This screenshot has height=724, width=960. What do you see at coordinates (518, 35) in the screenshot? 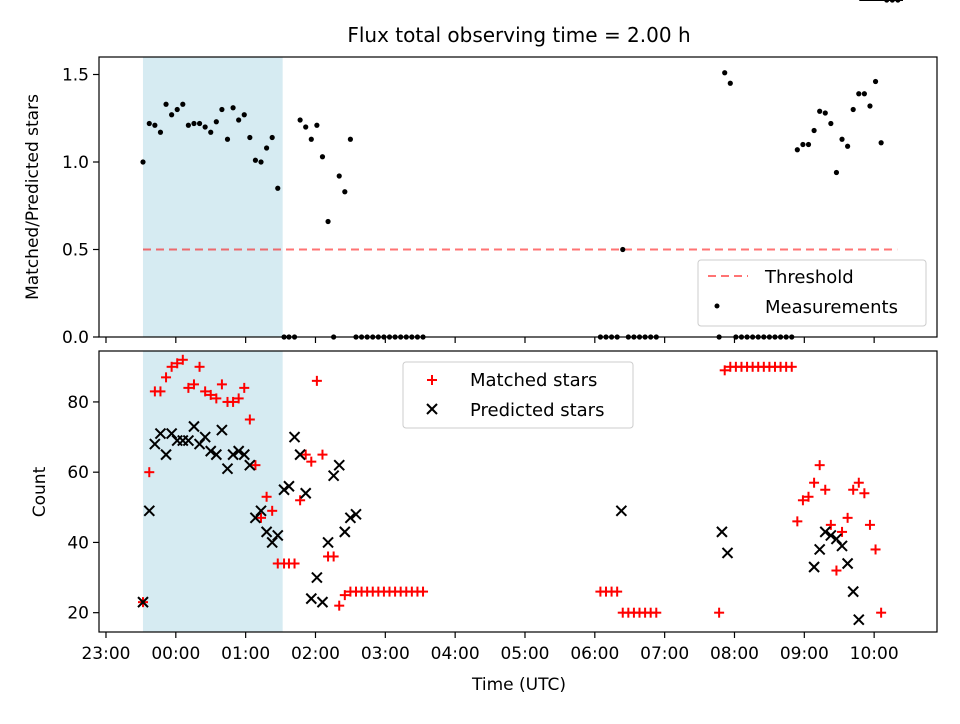
I see `figure-title: Flux total observing time = 2.00 h` at bounding box center [518, 35].